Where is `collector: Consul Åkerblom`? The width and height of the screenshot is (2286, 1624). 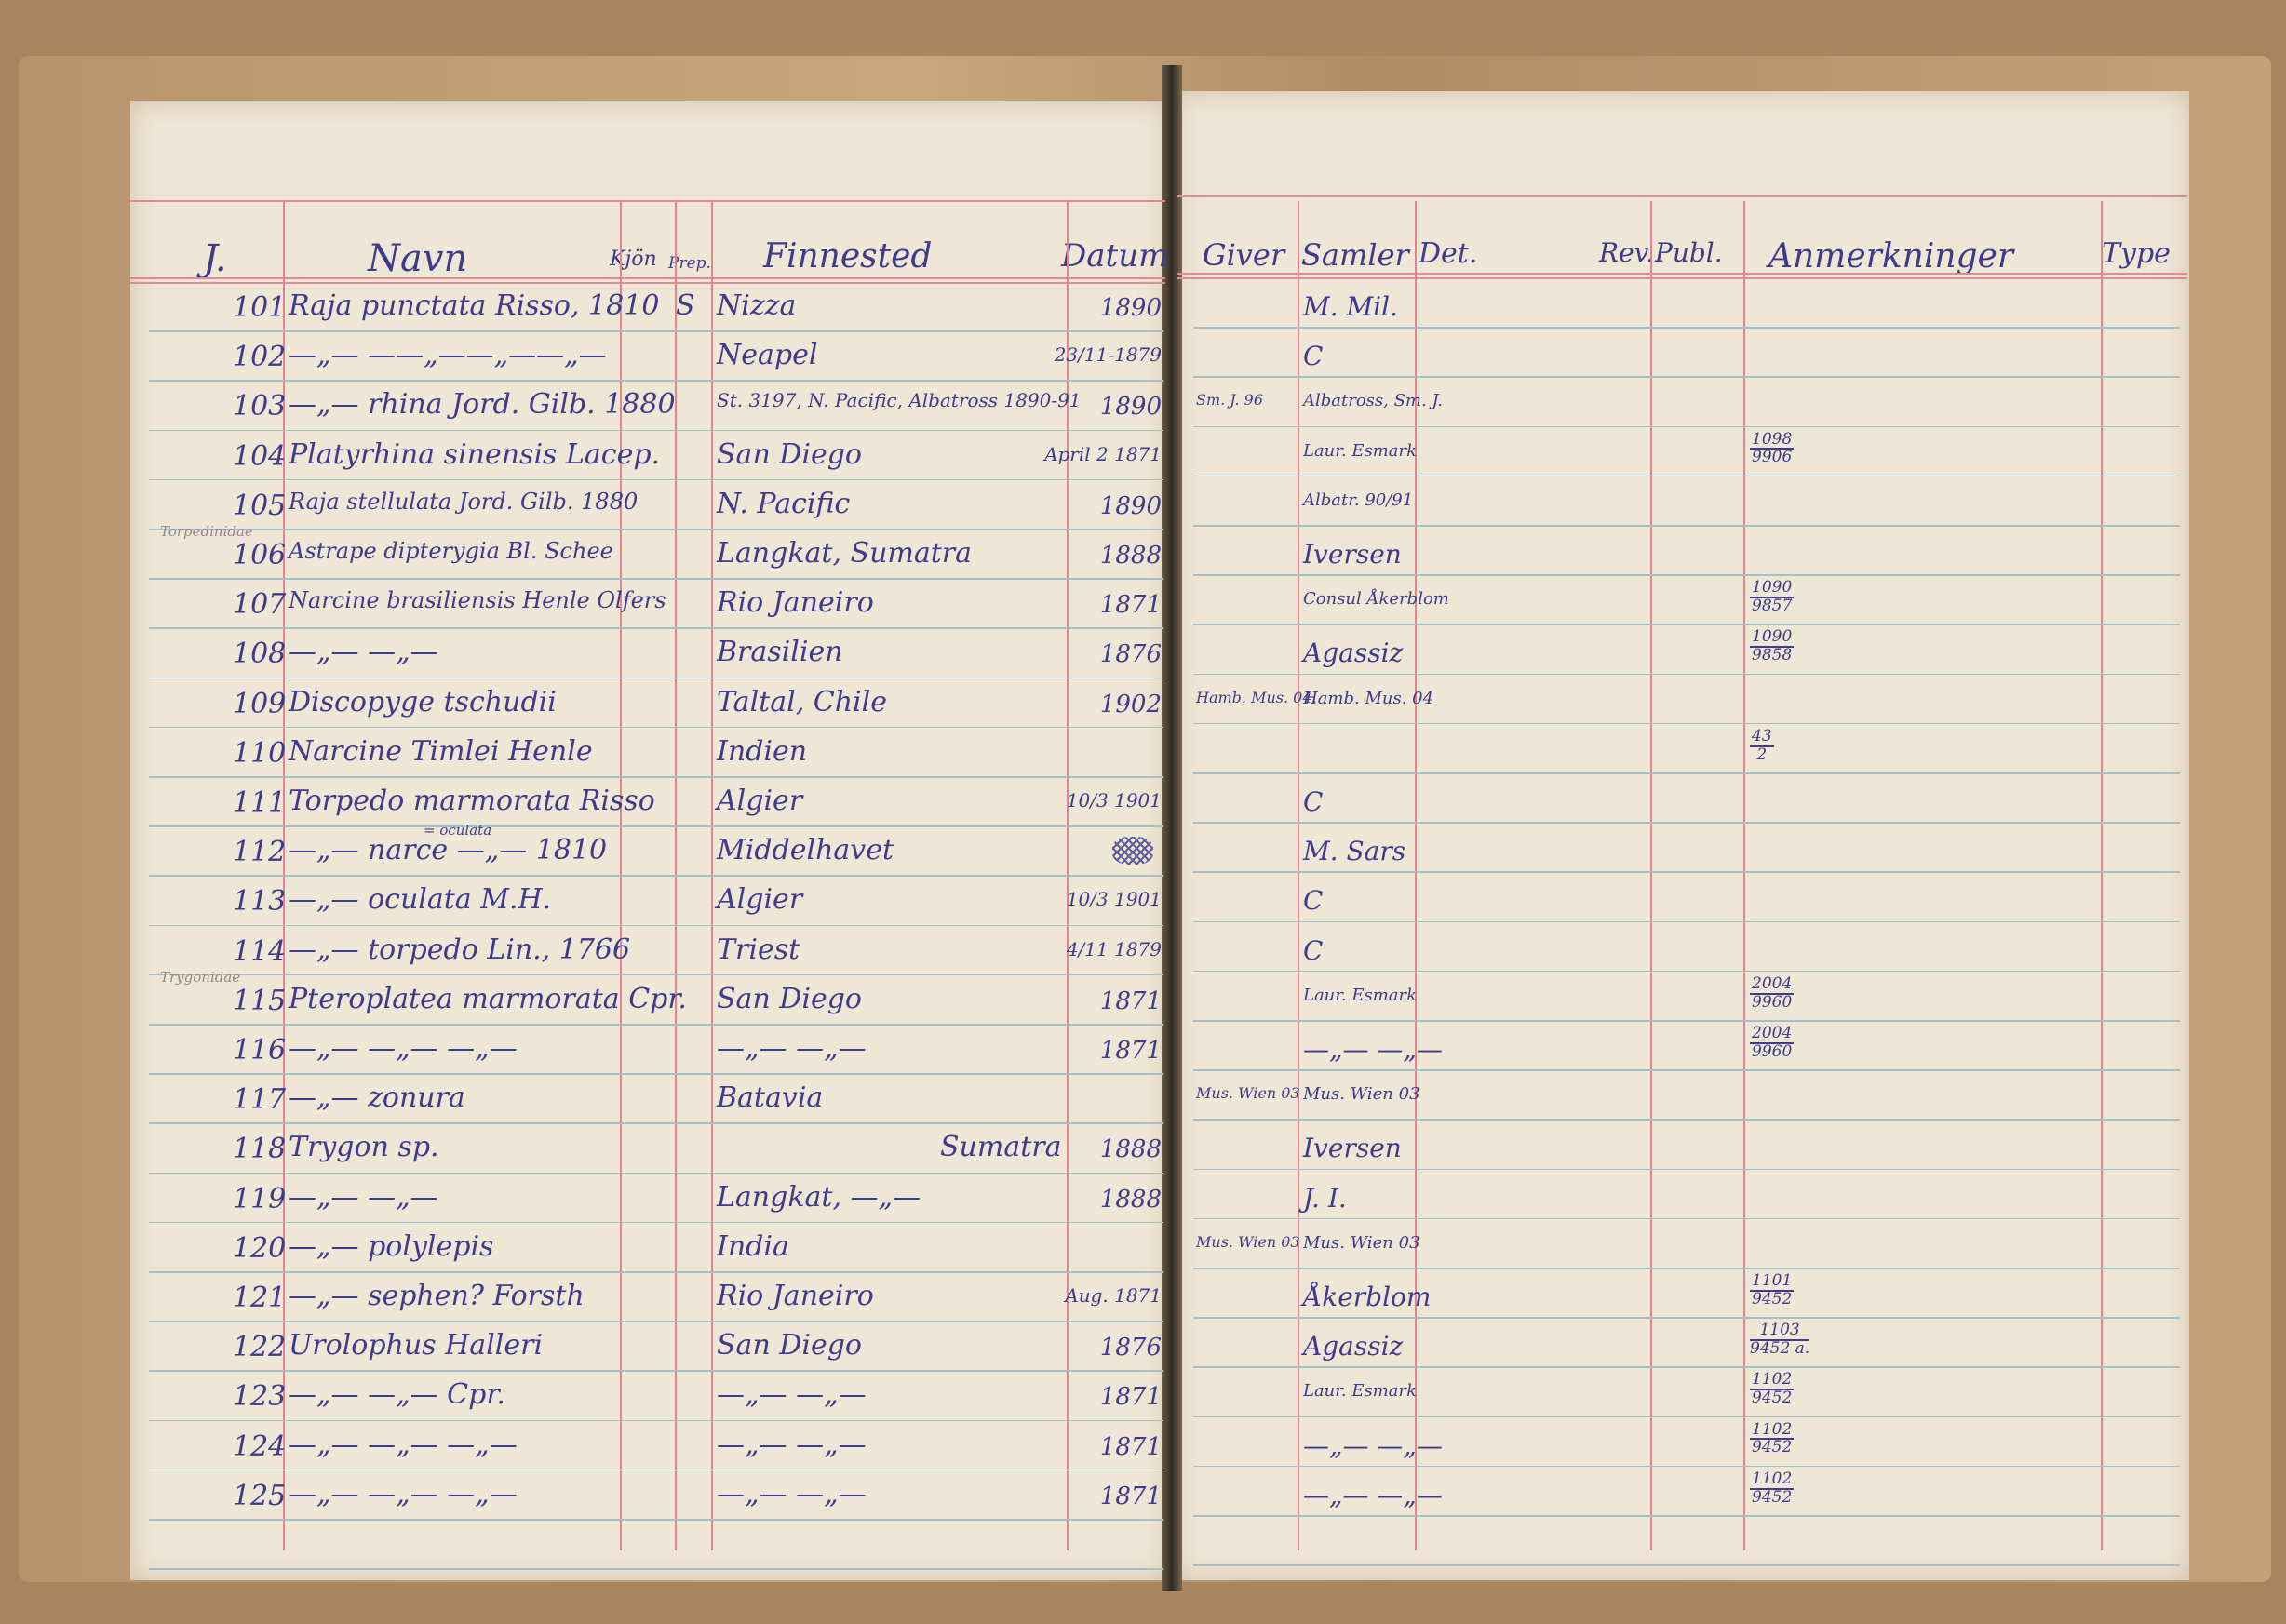
collector: Consul Åkerblom is located at coordinates (1376, 600).